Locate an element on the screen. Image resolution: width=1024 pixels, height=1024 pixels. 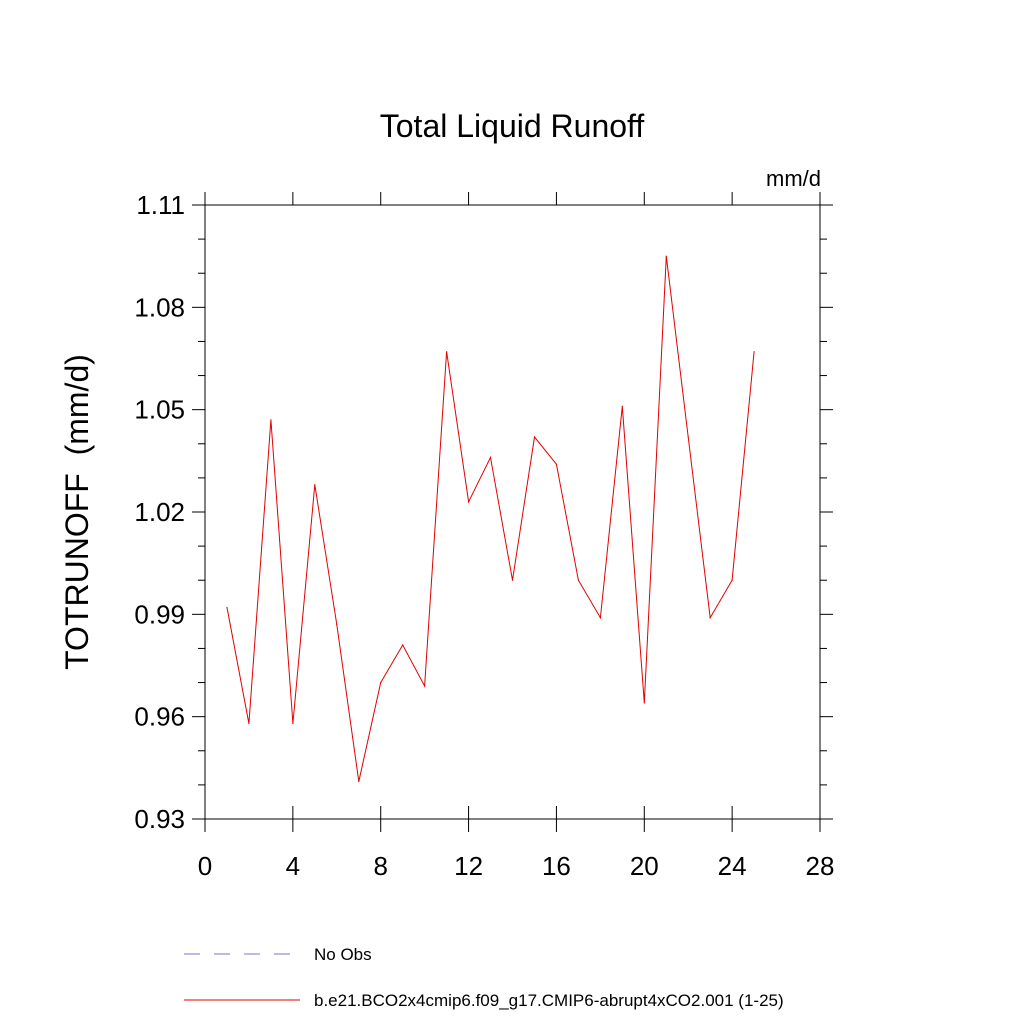
y-tick-label: 1.08 is located at coordinates (159, 307).